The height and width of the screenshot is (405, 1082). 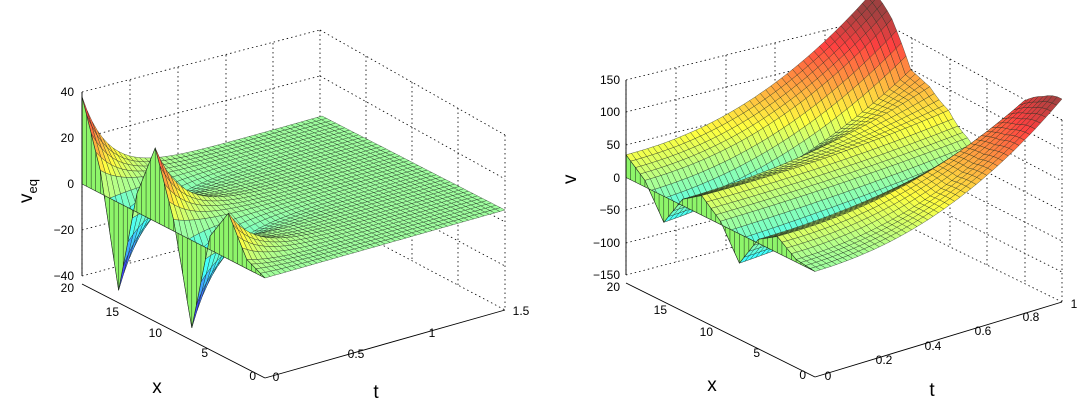 I want to click on t-tick: 0.5, so click(x=356, y=354).